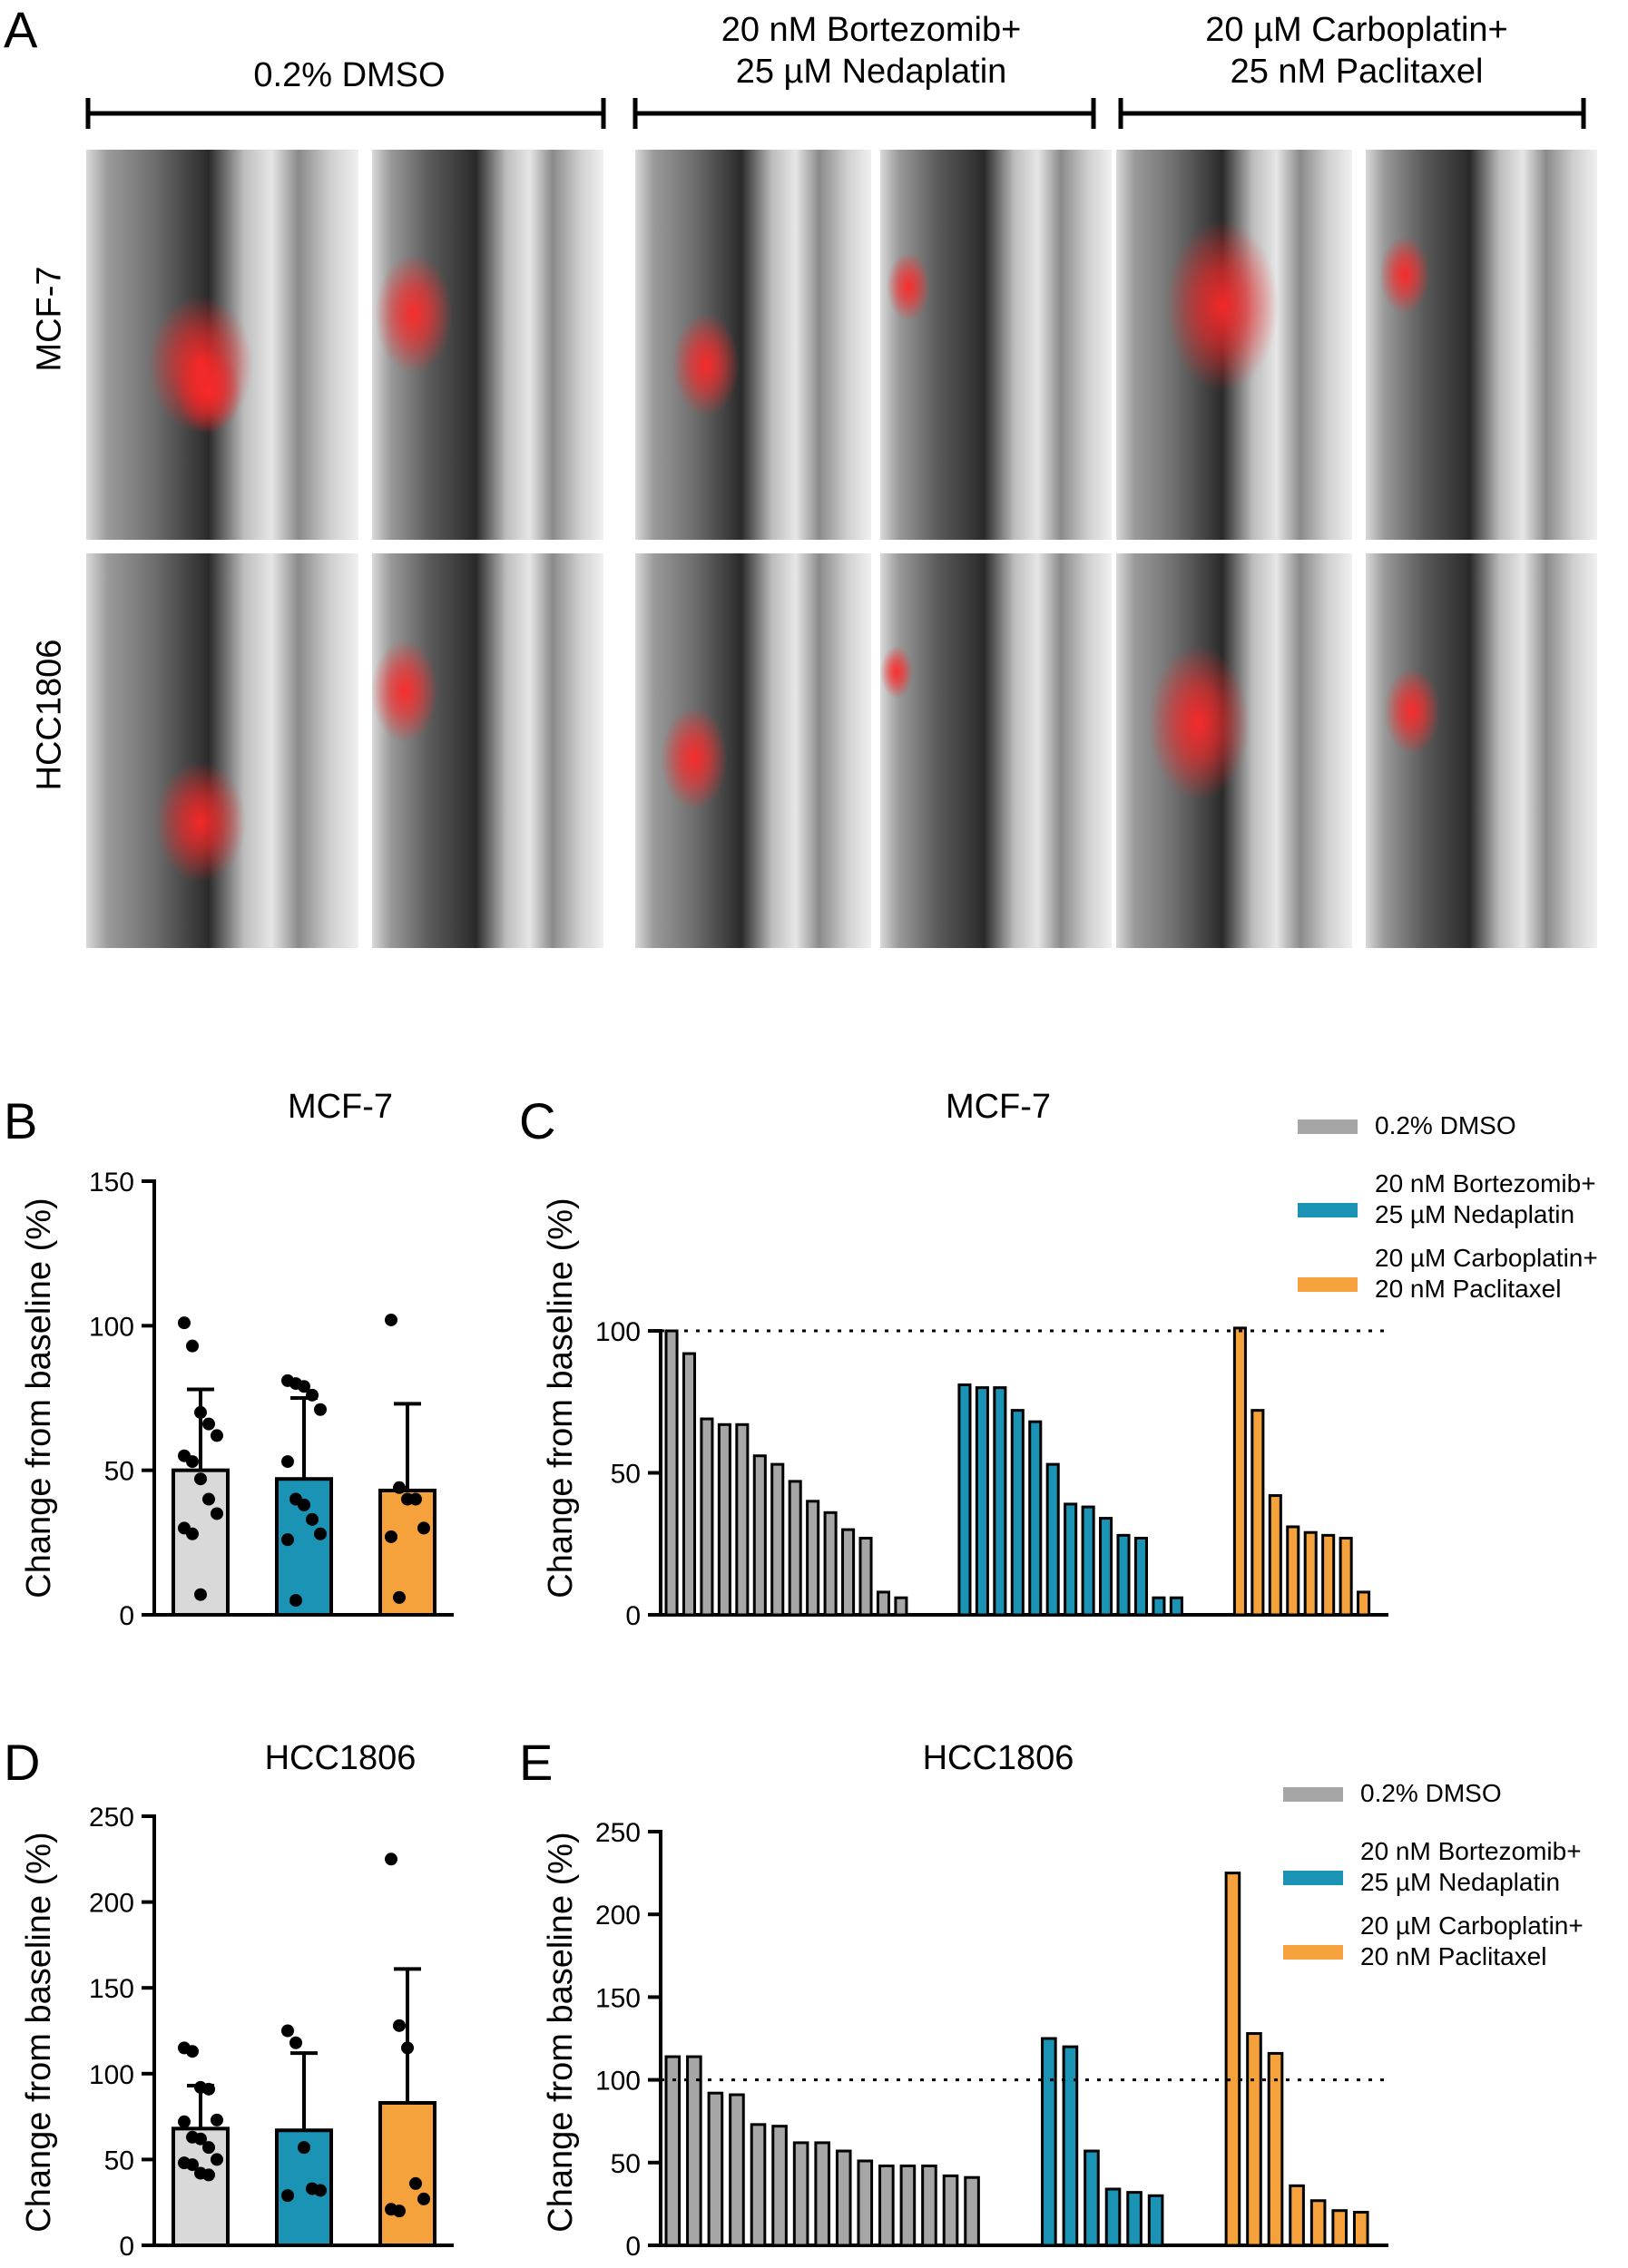  Describe the element at coordinates (537, 1120) in the screenshot. I see `panel-letter-c: C` at that location.